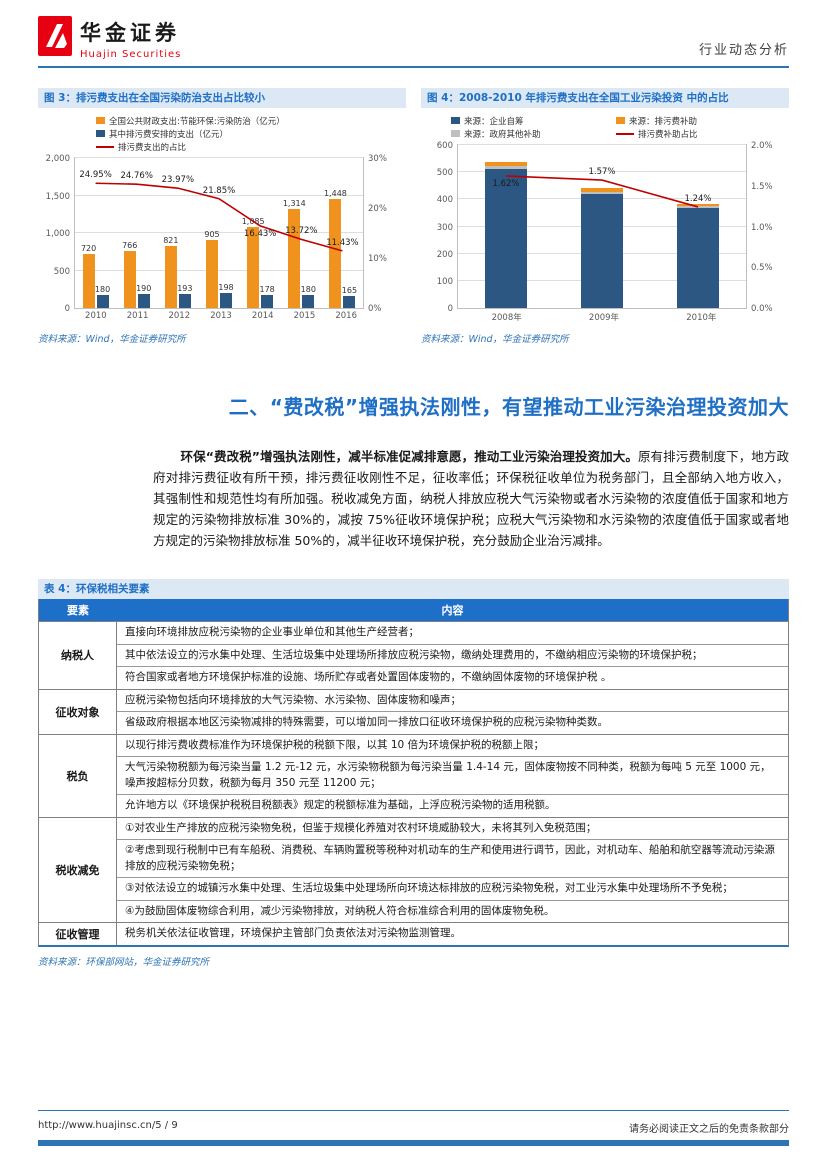  Describe the element at coordinates (444, 227) in the screenshot. I see `left-axis: 0 100 200 300 400 500 600` at that location.